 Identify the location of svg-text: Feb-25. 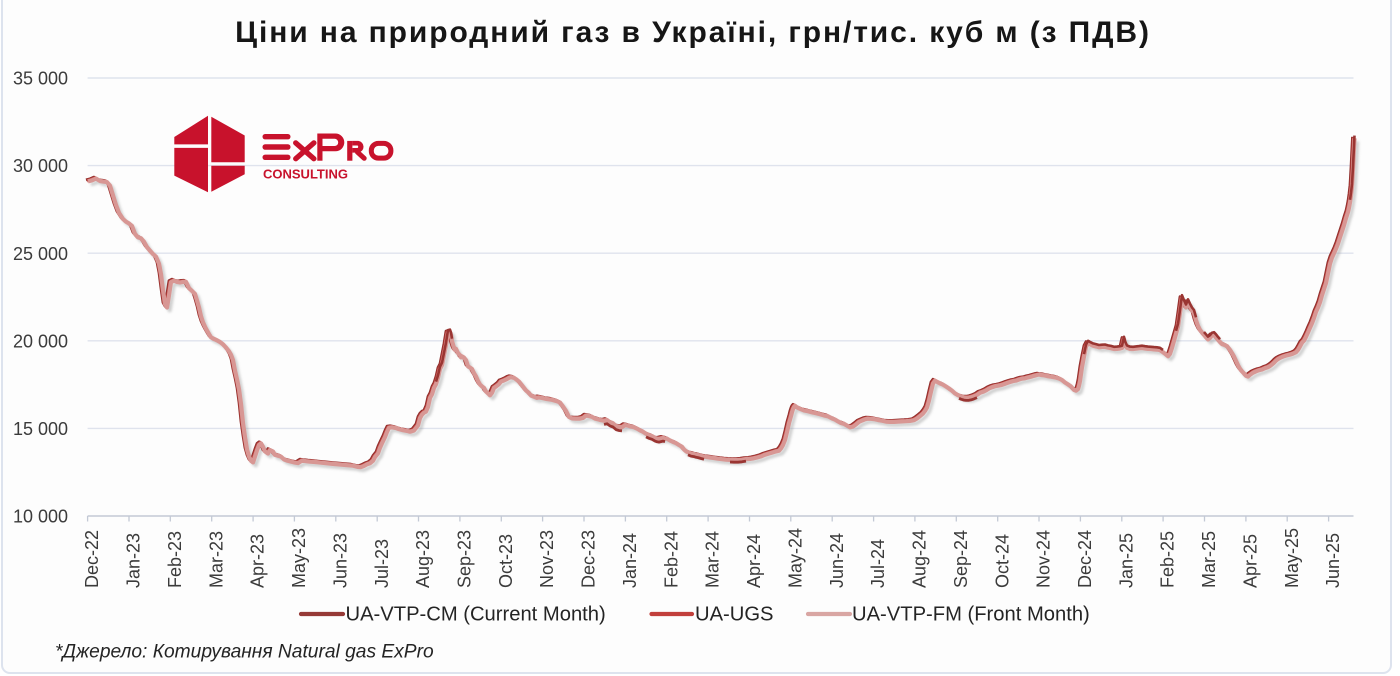
(1168, 559).